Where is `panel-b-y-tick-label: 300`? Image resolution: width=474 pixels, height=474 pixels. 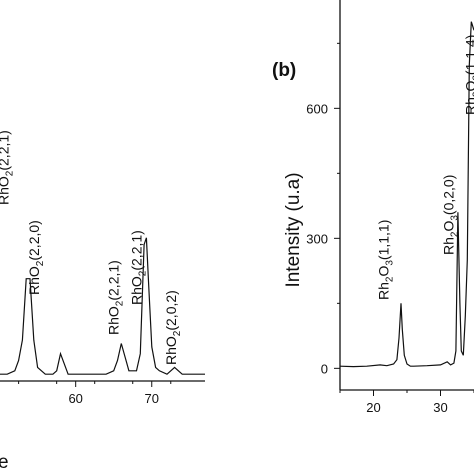
panel-b-y-tick-label: 300 is located at coordinates (317, 238).